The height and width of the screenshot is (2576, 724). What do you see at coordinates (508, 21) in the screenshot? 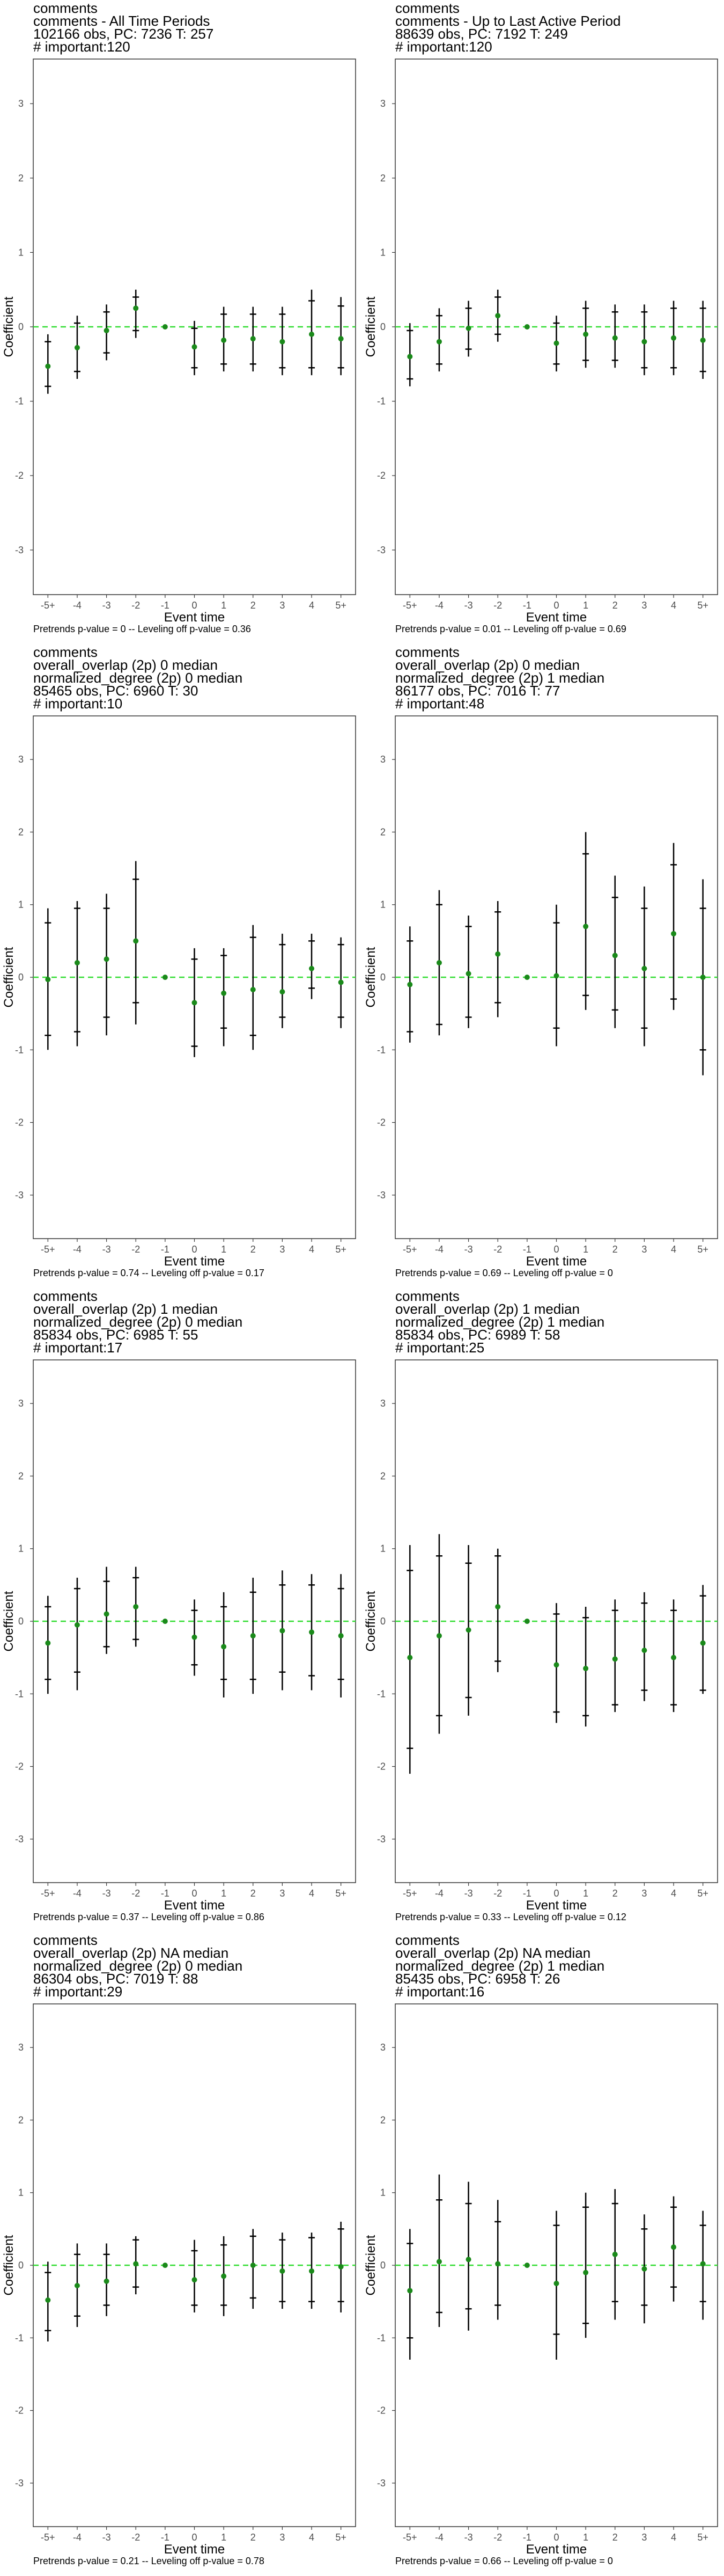
I see `chart-title-line: comments - Up to Last Active Period` at bounding box center [508, 21].